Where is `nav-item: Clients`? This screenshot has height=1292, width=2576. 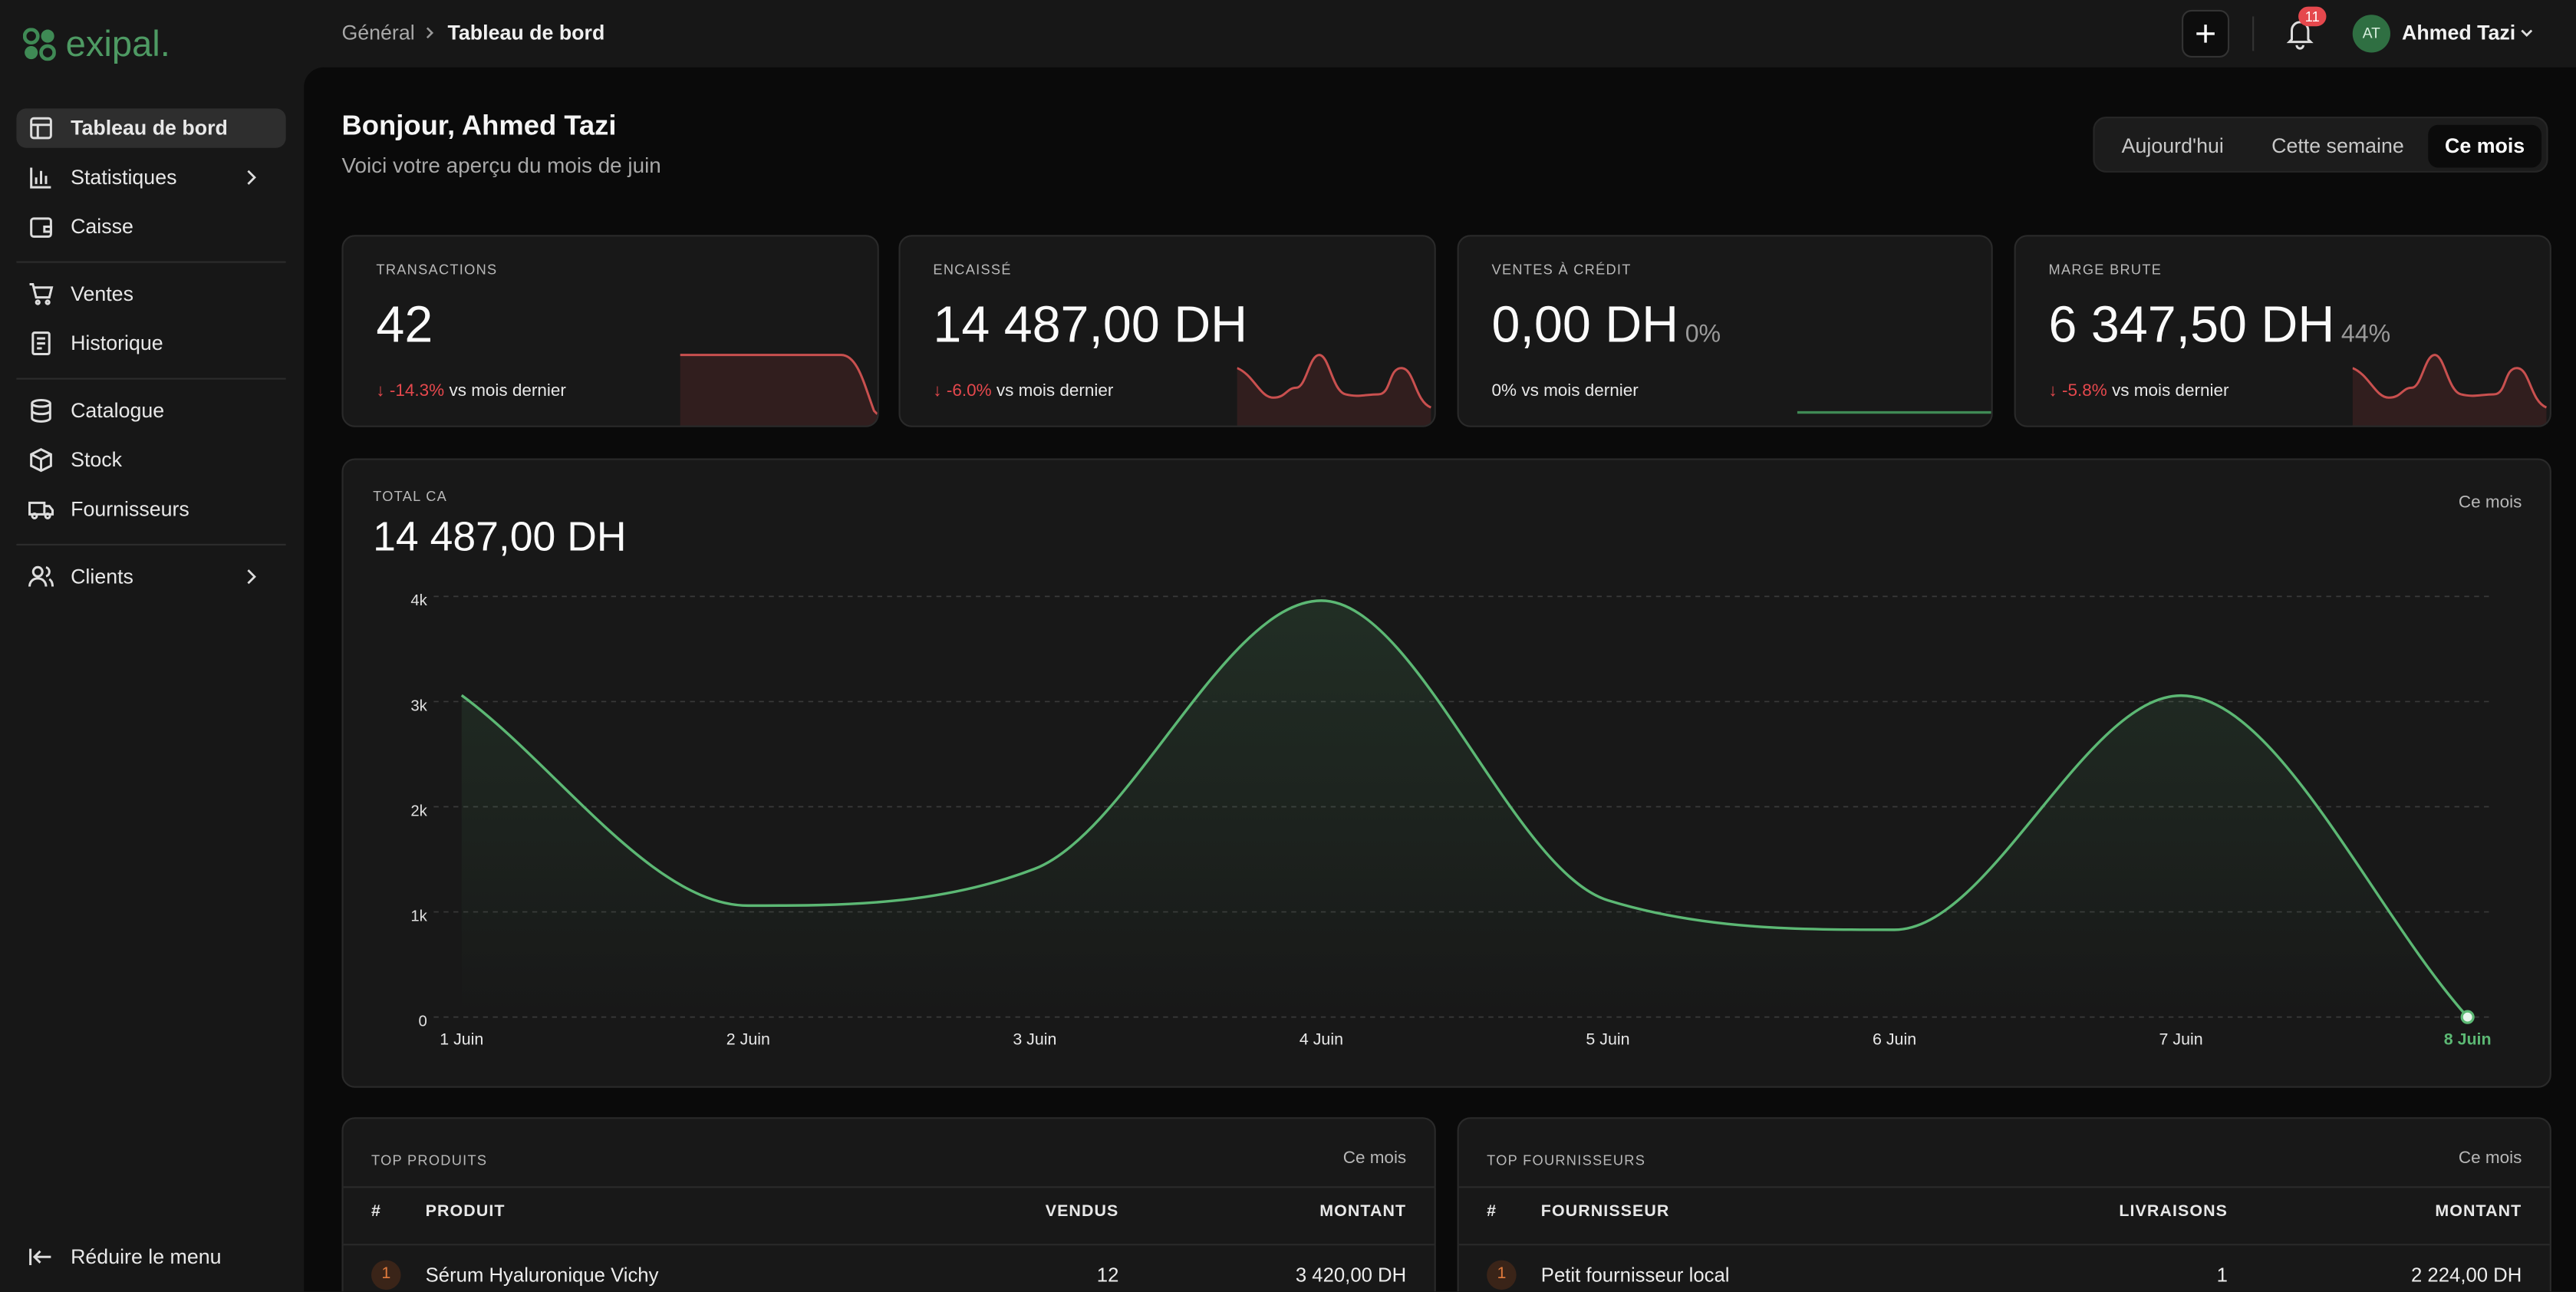 nav-item: Clients is located at coordinates (150, 576).